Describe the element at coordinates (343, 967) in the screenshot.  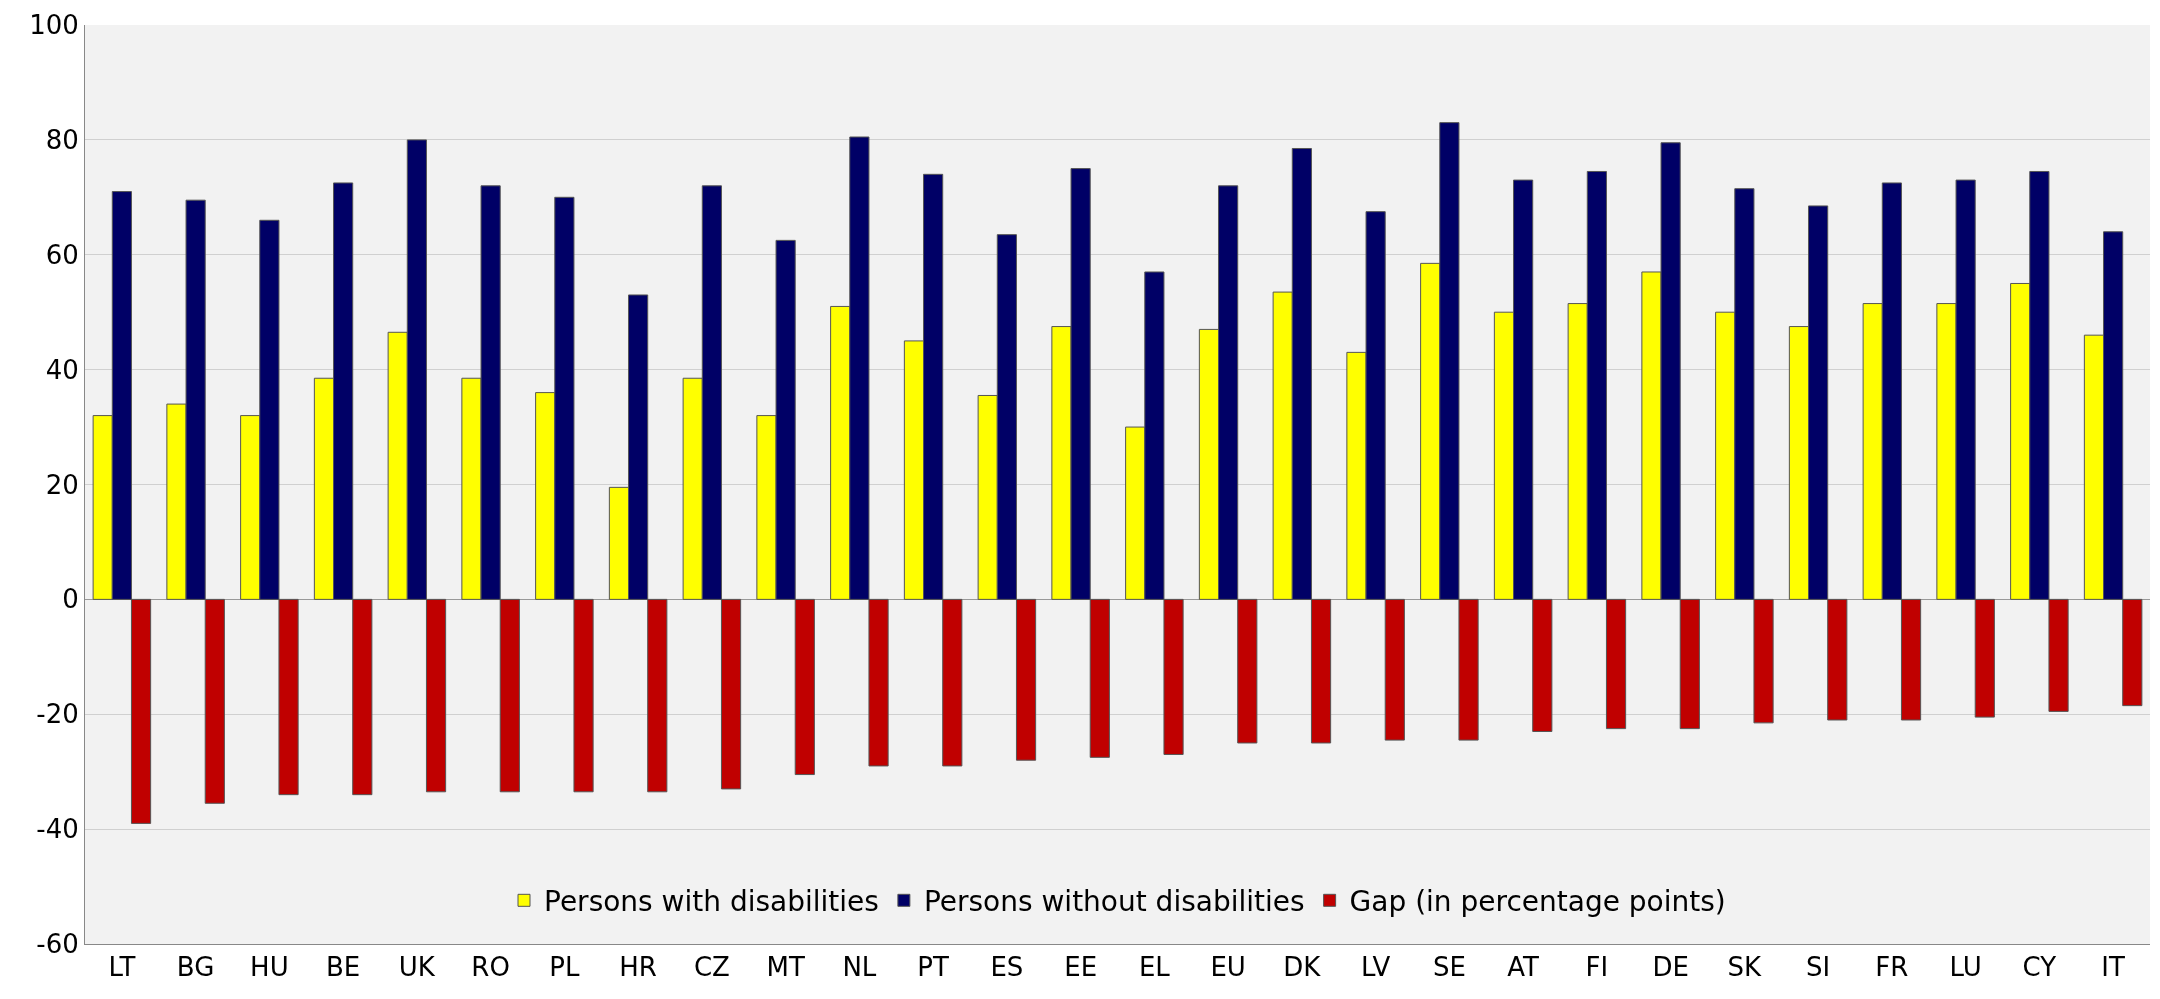
I see `x-tick-label: BE` at that location.